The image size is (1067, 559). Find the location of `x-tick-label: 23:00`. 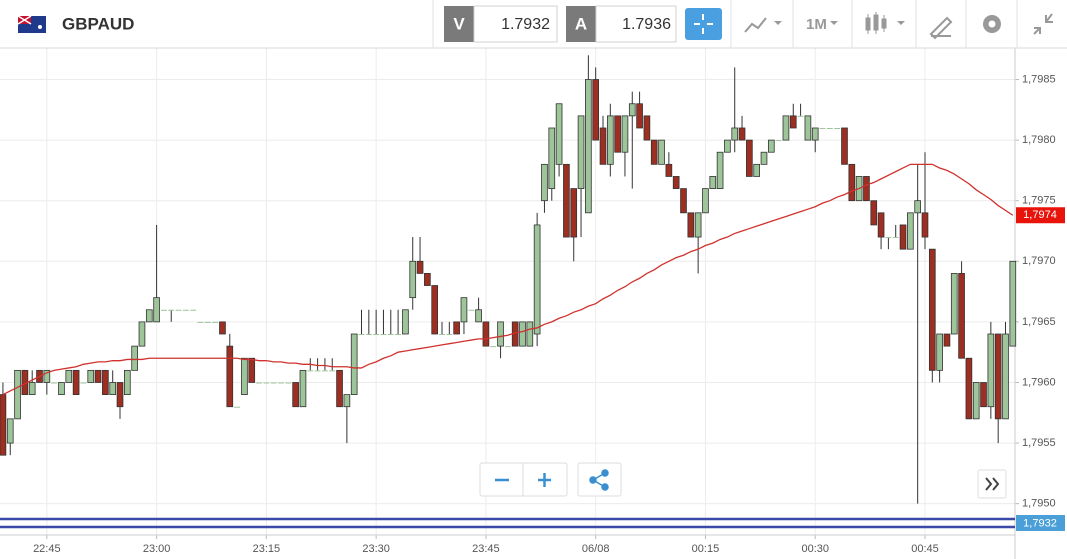

x-tick-label: 23:00 is located at coordinates (157, 549).